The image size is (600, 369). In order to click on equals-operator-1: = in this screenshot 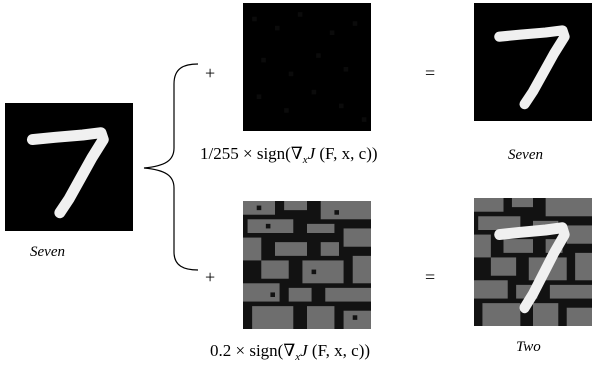, I will do `click(430, 73)`.